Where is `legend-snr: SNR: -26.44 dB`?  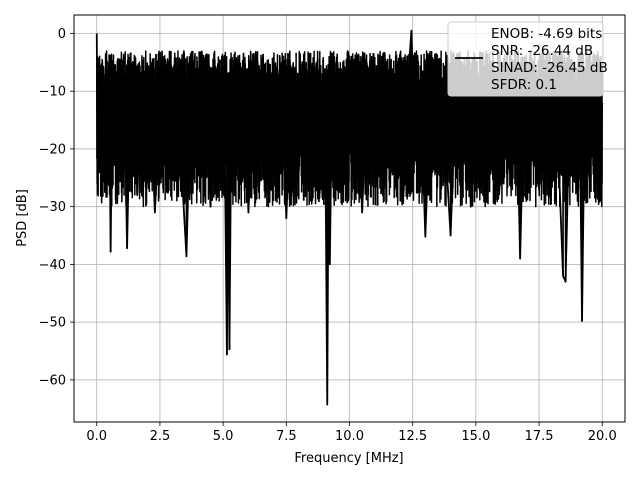
legend-snr: SNR: -26.44 dB is located at coordinates (542, 51).